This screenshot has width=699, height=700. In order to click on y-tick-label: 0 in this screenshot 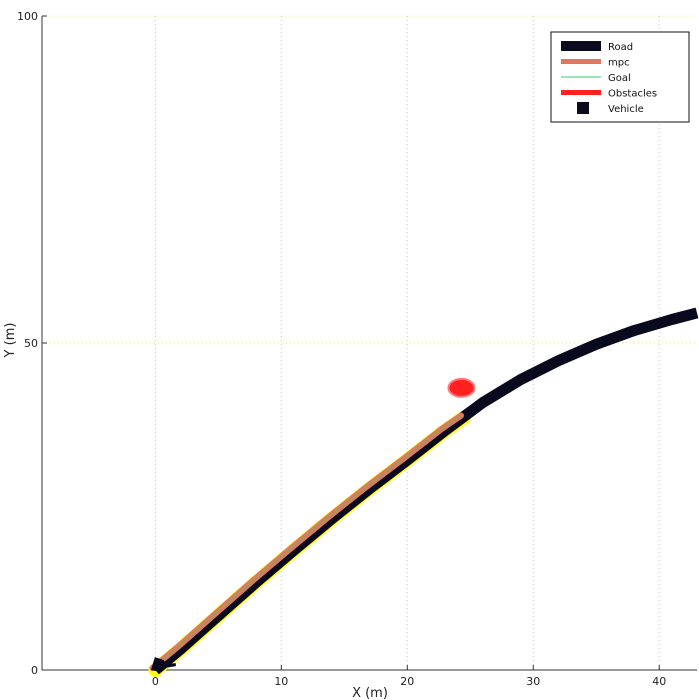, I will do `click(34, 670)`.